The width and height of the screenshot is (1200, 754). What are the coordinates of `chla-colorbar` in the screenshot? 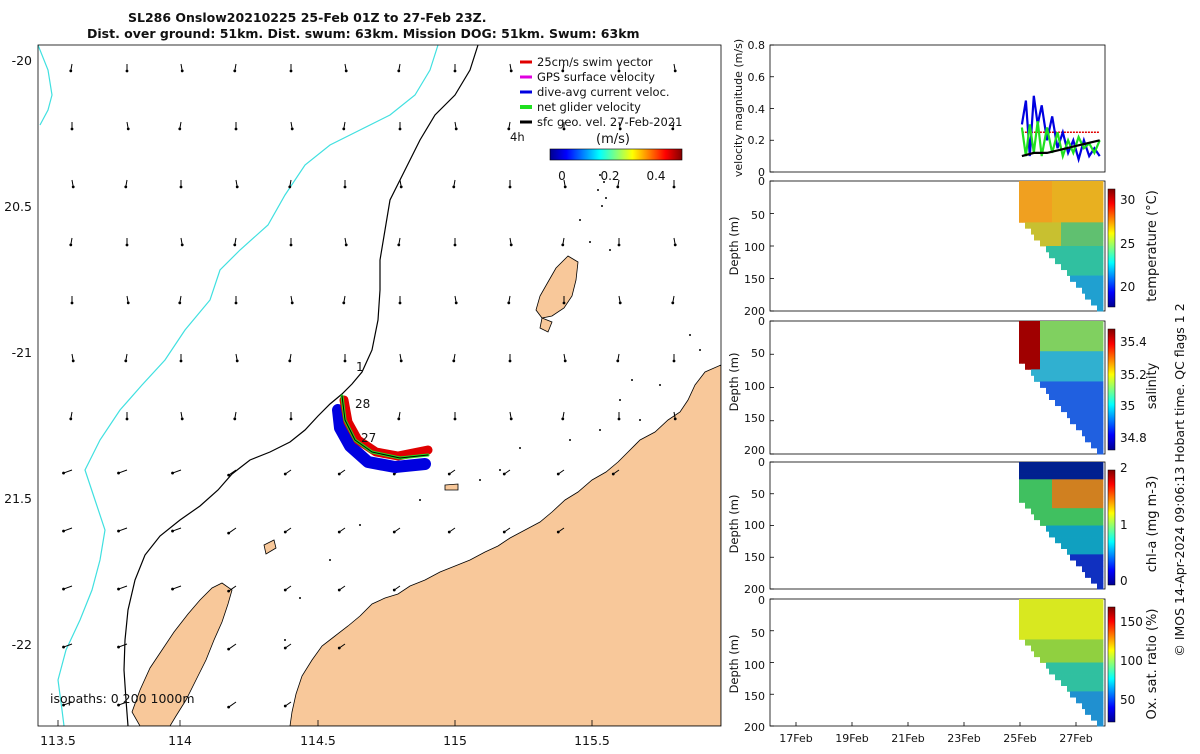 It's located at (1111, 527).